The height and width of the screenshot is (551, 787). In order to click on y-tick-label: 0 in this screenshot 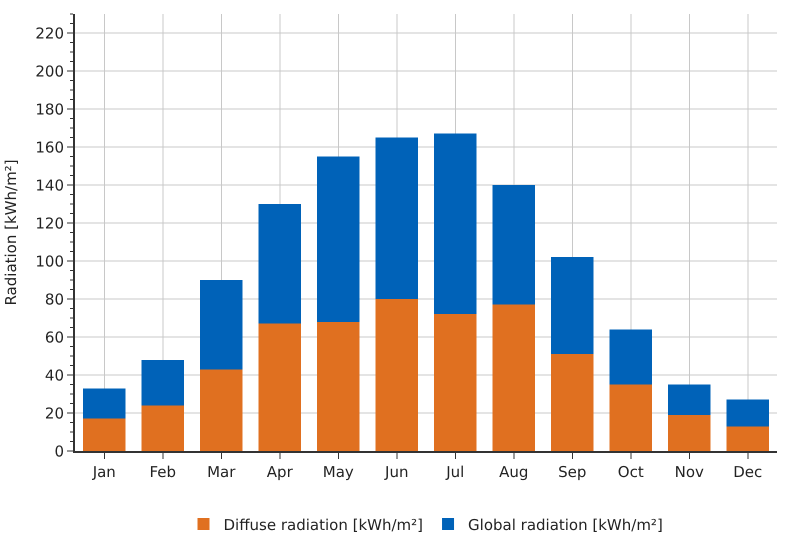, I will do `click(59, 451)`.